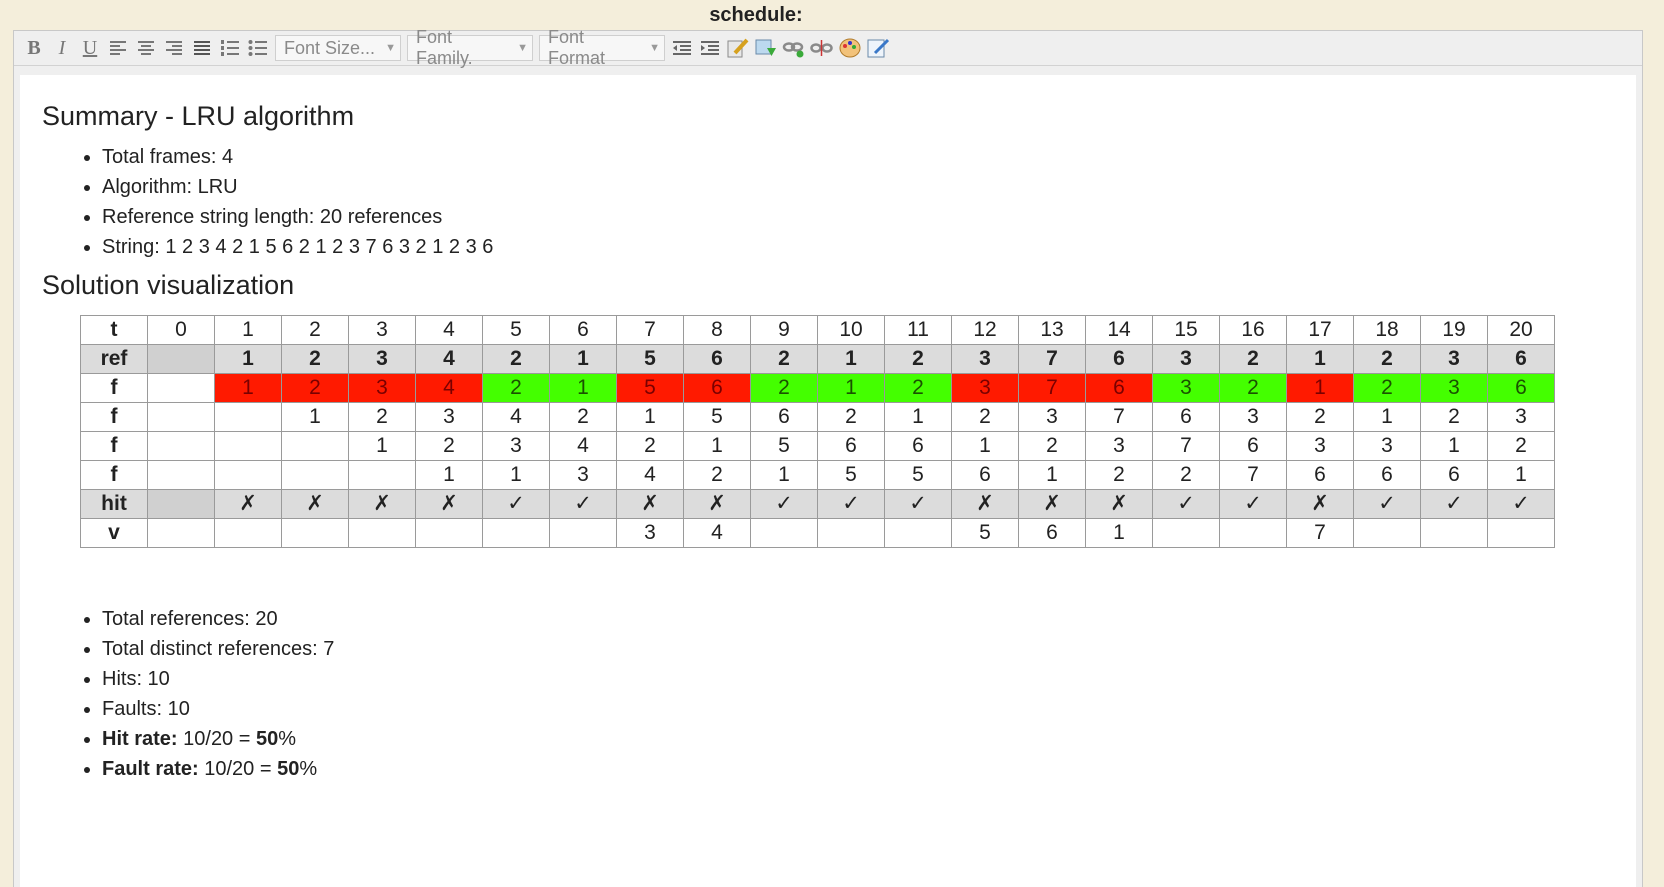 The width and height of the screenshot is (1664, 887). I want to click on fault-rate-percent: 50, so click(288, 769).